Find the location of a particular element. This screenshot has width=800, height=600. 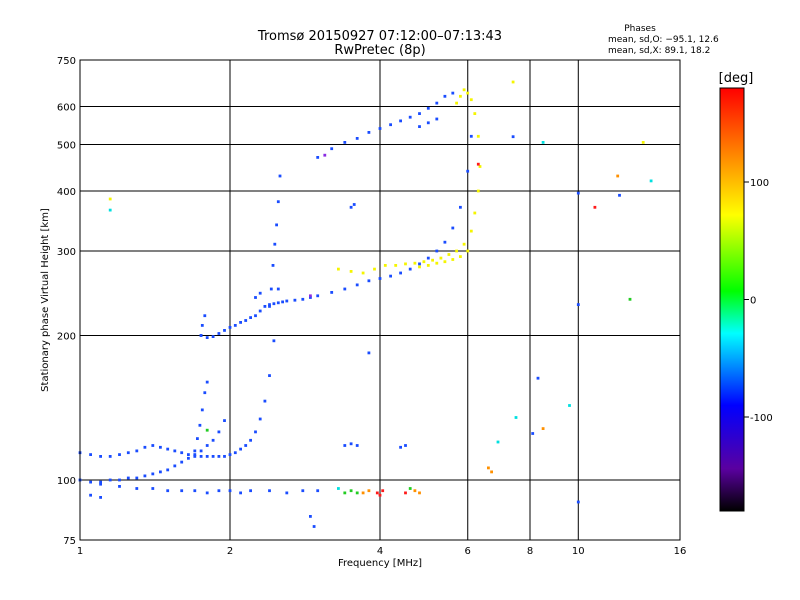

stats-line-o: mean, sd,O: −95.1, 12.6 is located at coordinates (663, 40).